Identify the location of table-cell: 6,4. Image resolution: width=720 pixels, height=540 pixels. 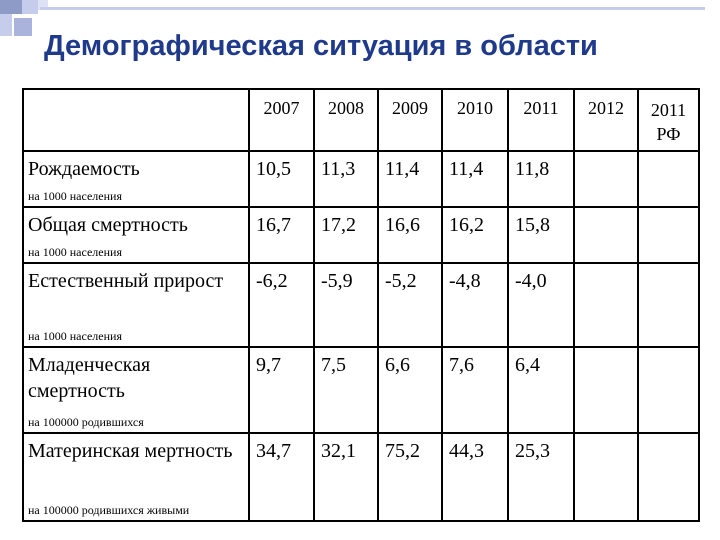
(527, 365).